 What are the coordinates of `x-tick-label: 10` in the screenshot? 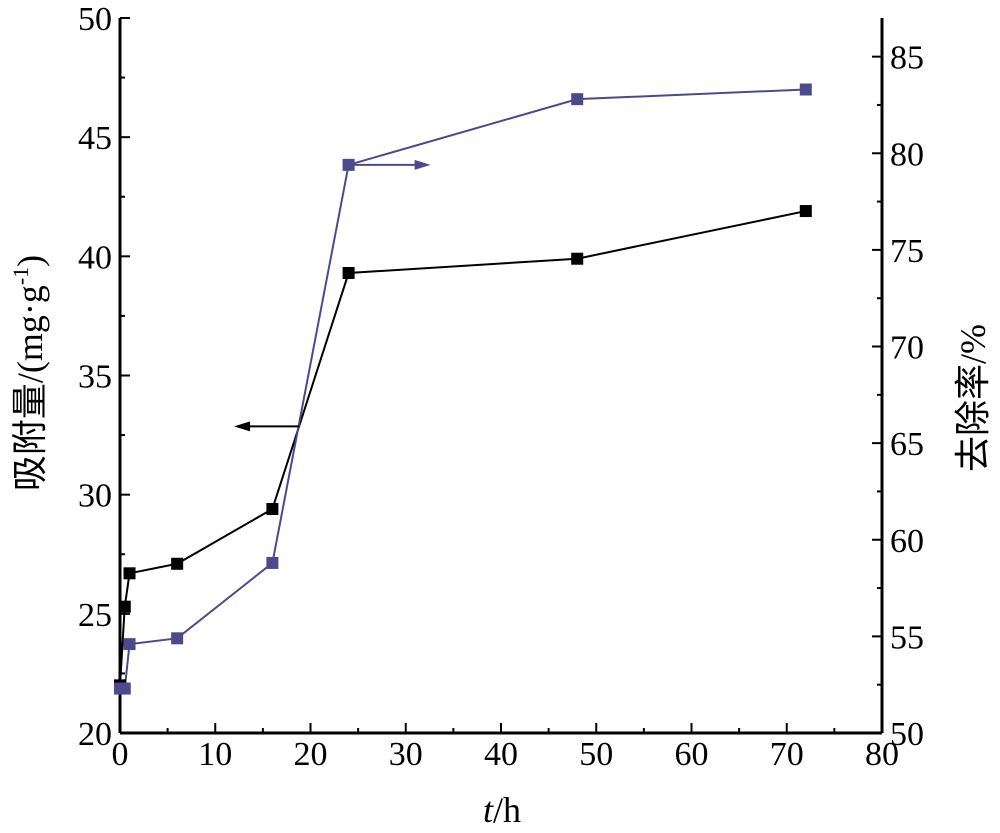 It's located at (215, 754).